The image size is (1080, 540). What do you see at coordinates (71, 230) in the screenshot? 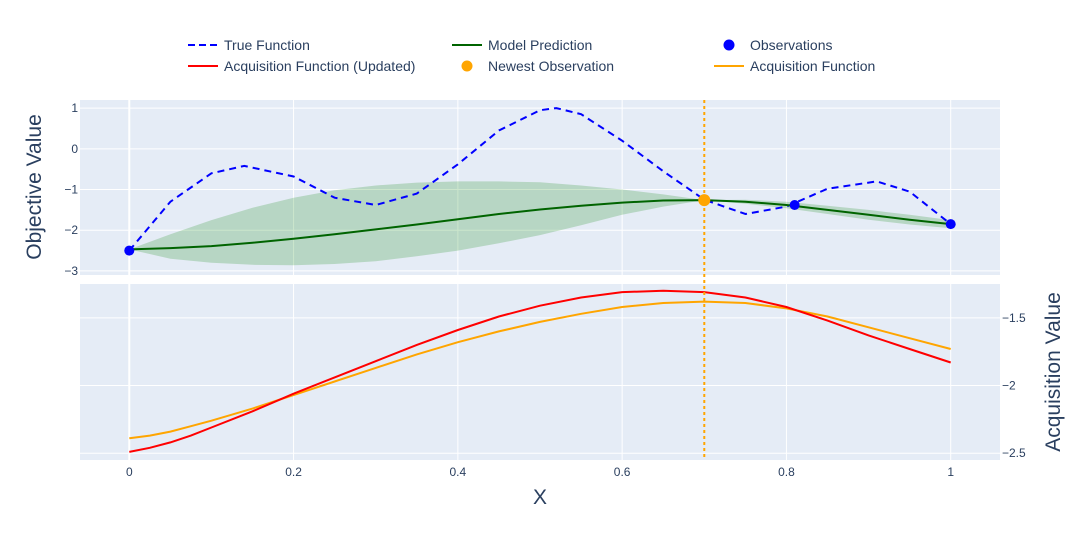
I see `top-y-tick-label: −2` at bounding box center [71, 230].